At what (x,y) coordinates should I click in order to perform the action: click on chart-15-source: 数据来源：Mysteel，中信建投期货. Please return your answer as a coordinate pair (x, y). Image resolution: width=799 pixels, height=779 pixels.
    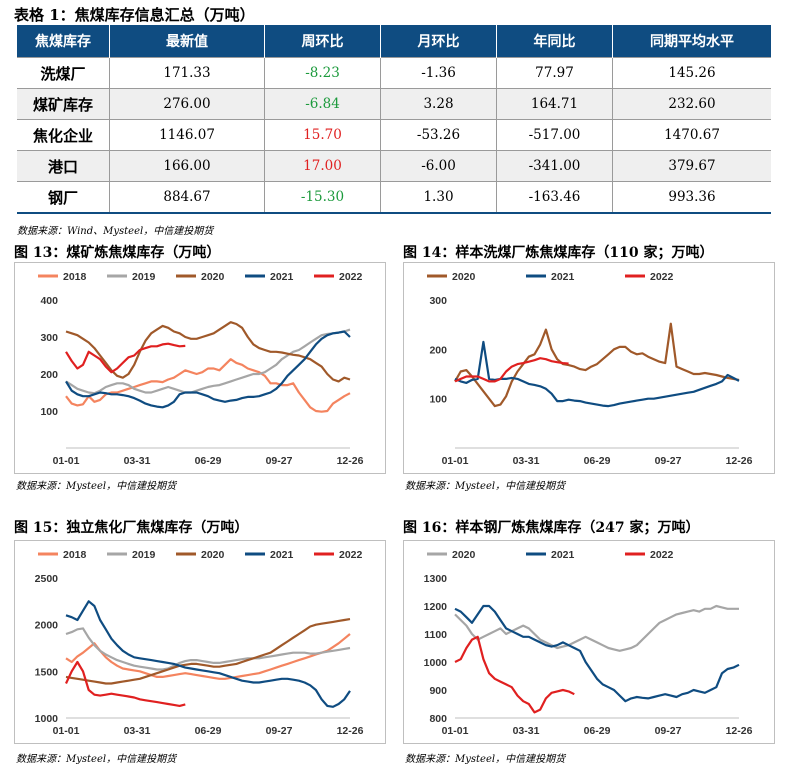
    Looking at the image, I should click on (96, 759).